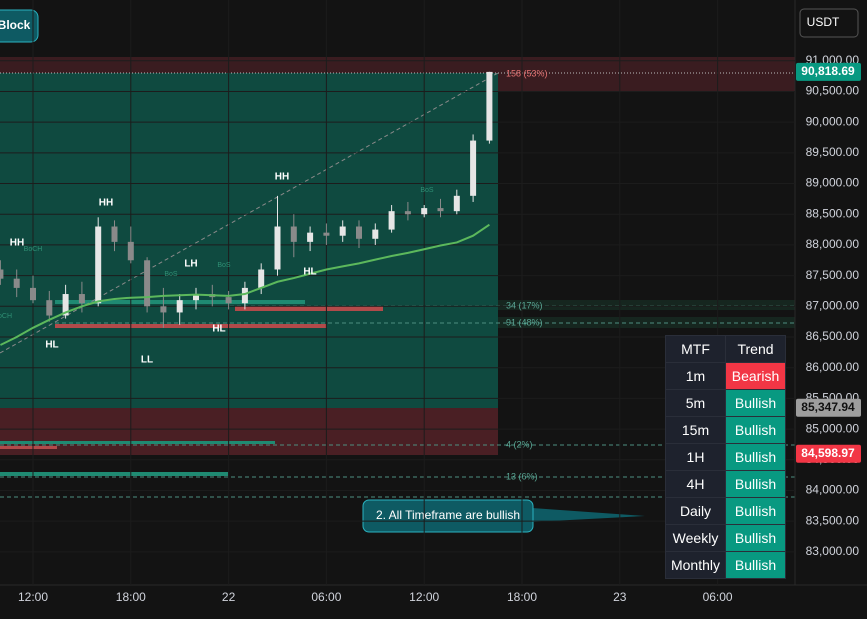  What do you see at coordinates (448, 515) in the screenshot?
I see `callout-text: 2. All Timeframe are bullish` at bounding box center [448, 515].